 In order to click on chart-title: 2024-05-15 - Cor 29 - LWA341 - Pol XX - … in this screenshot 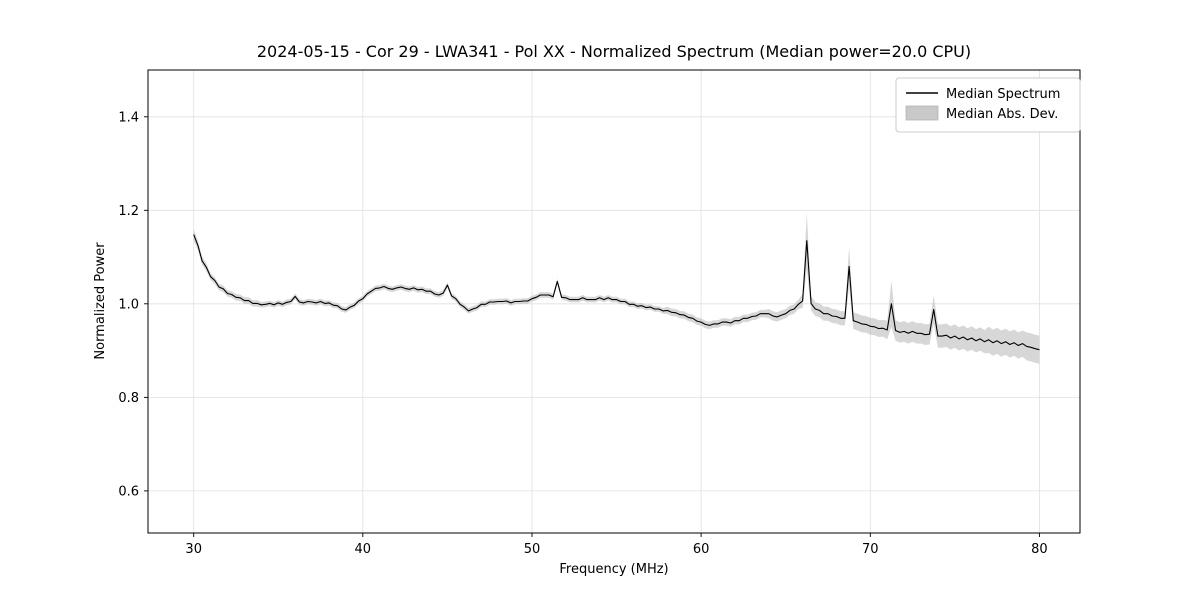, I will do `click(614, 51)`.